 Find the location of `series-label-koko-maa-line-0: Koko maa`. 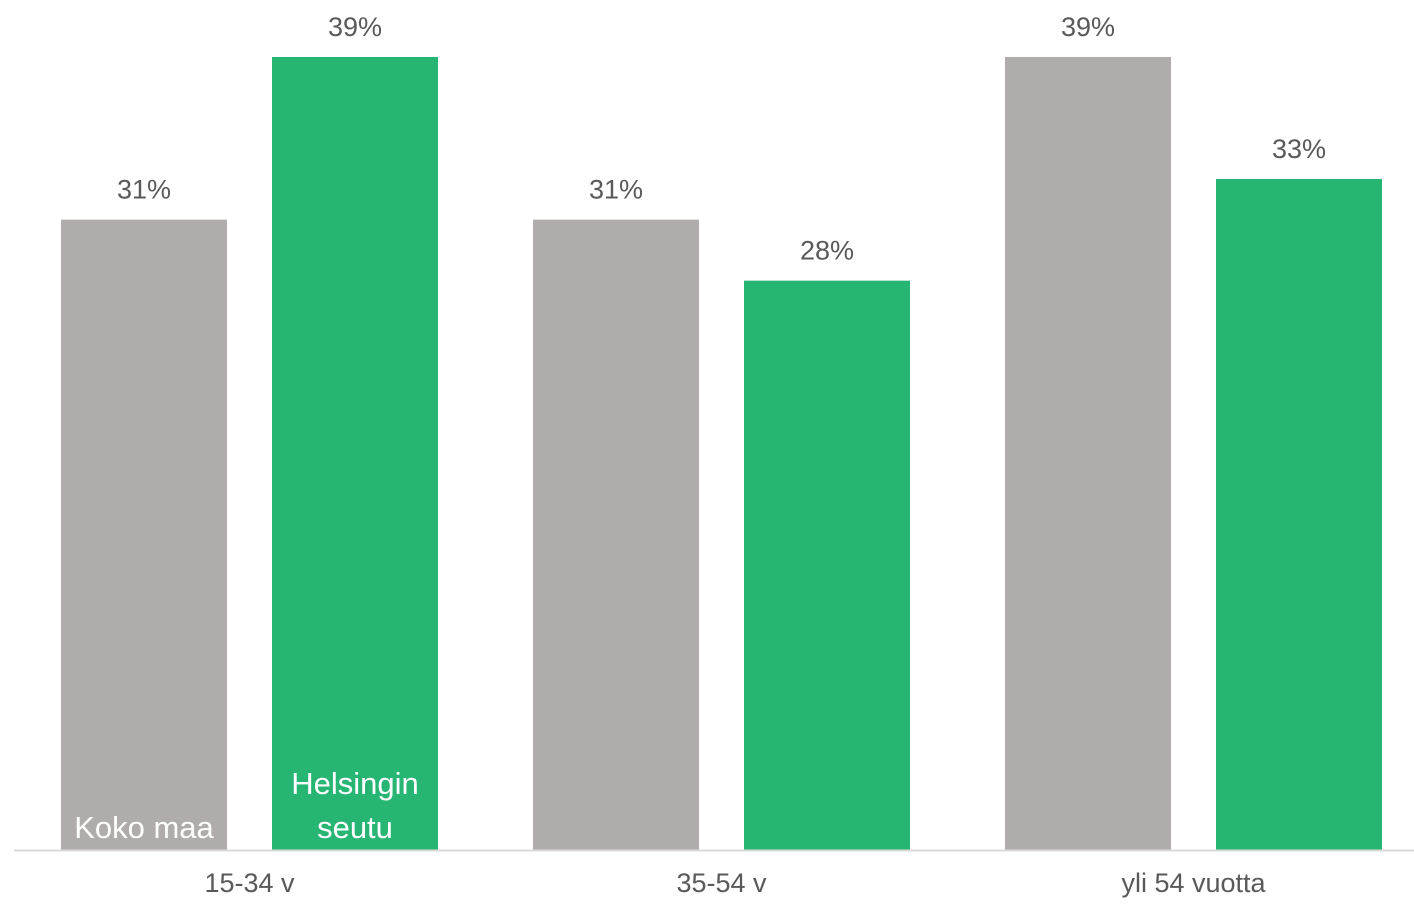

series-label-koko-maa-line-0: Koko maa is located at coordinates (144, 827).